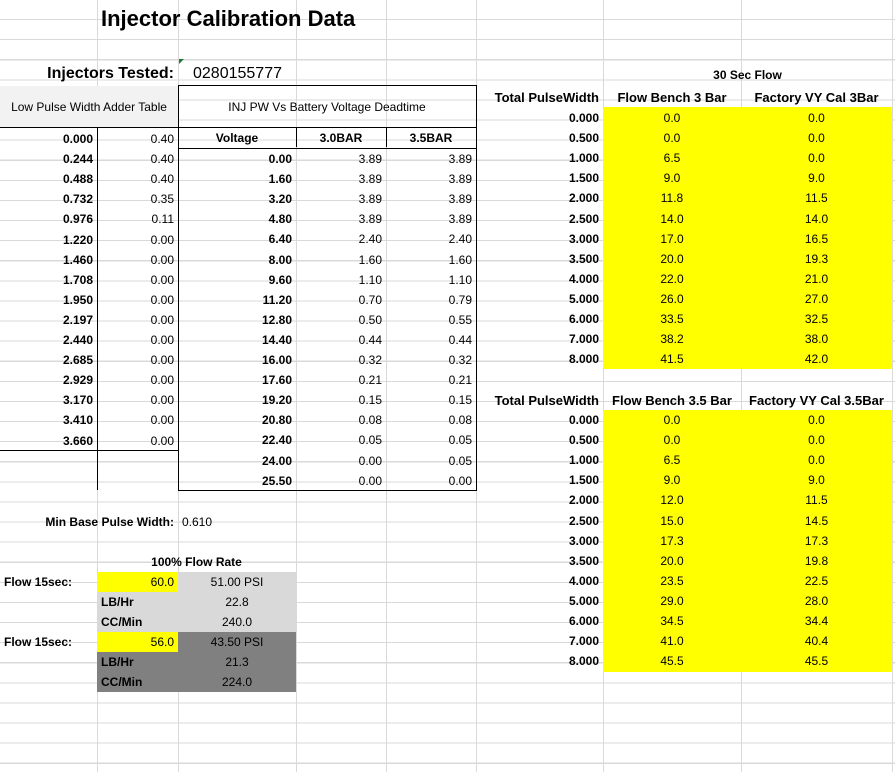 The width and height of the screenshot is (895, 772). What do you see at coordinates (460, 380) in the screenshot?
I see `deadtime-35bar-cell: 0.21` at bounding box center [460, 380].